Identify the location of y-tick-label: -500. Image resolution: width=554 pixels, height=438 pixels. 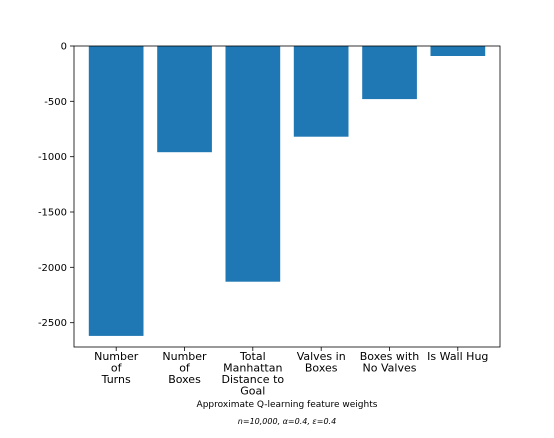
(55, 102).